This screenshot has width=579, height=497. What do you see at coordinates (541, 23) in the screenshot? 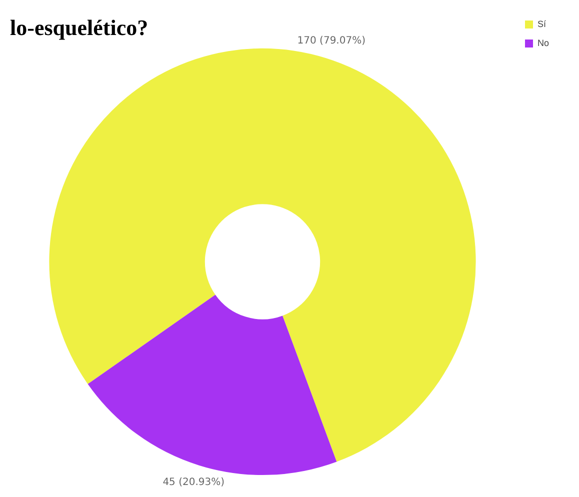
I see `legend-label: Sí` at bounding box center [541, 23].